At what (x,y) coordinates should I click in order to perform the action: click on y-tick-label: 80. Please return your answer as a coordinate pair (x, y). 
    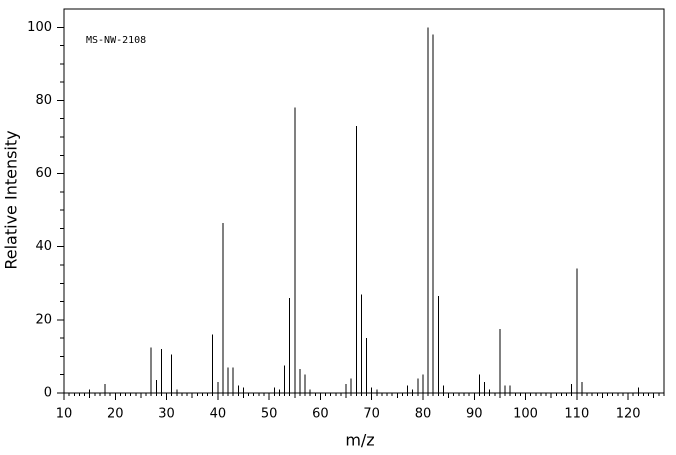
    Looking at the image, I should click on (43, 100).